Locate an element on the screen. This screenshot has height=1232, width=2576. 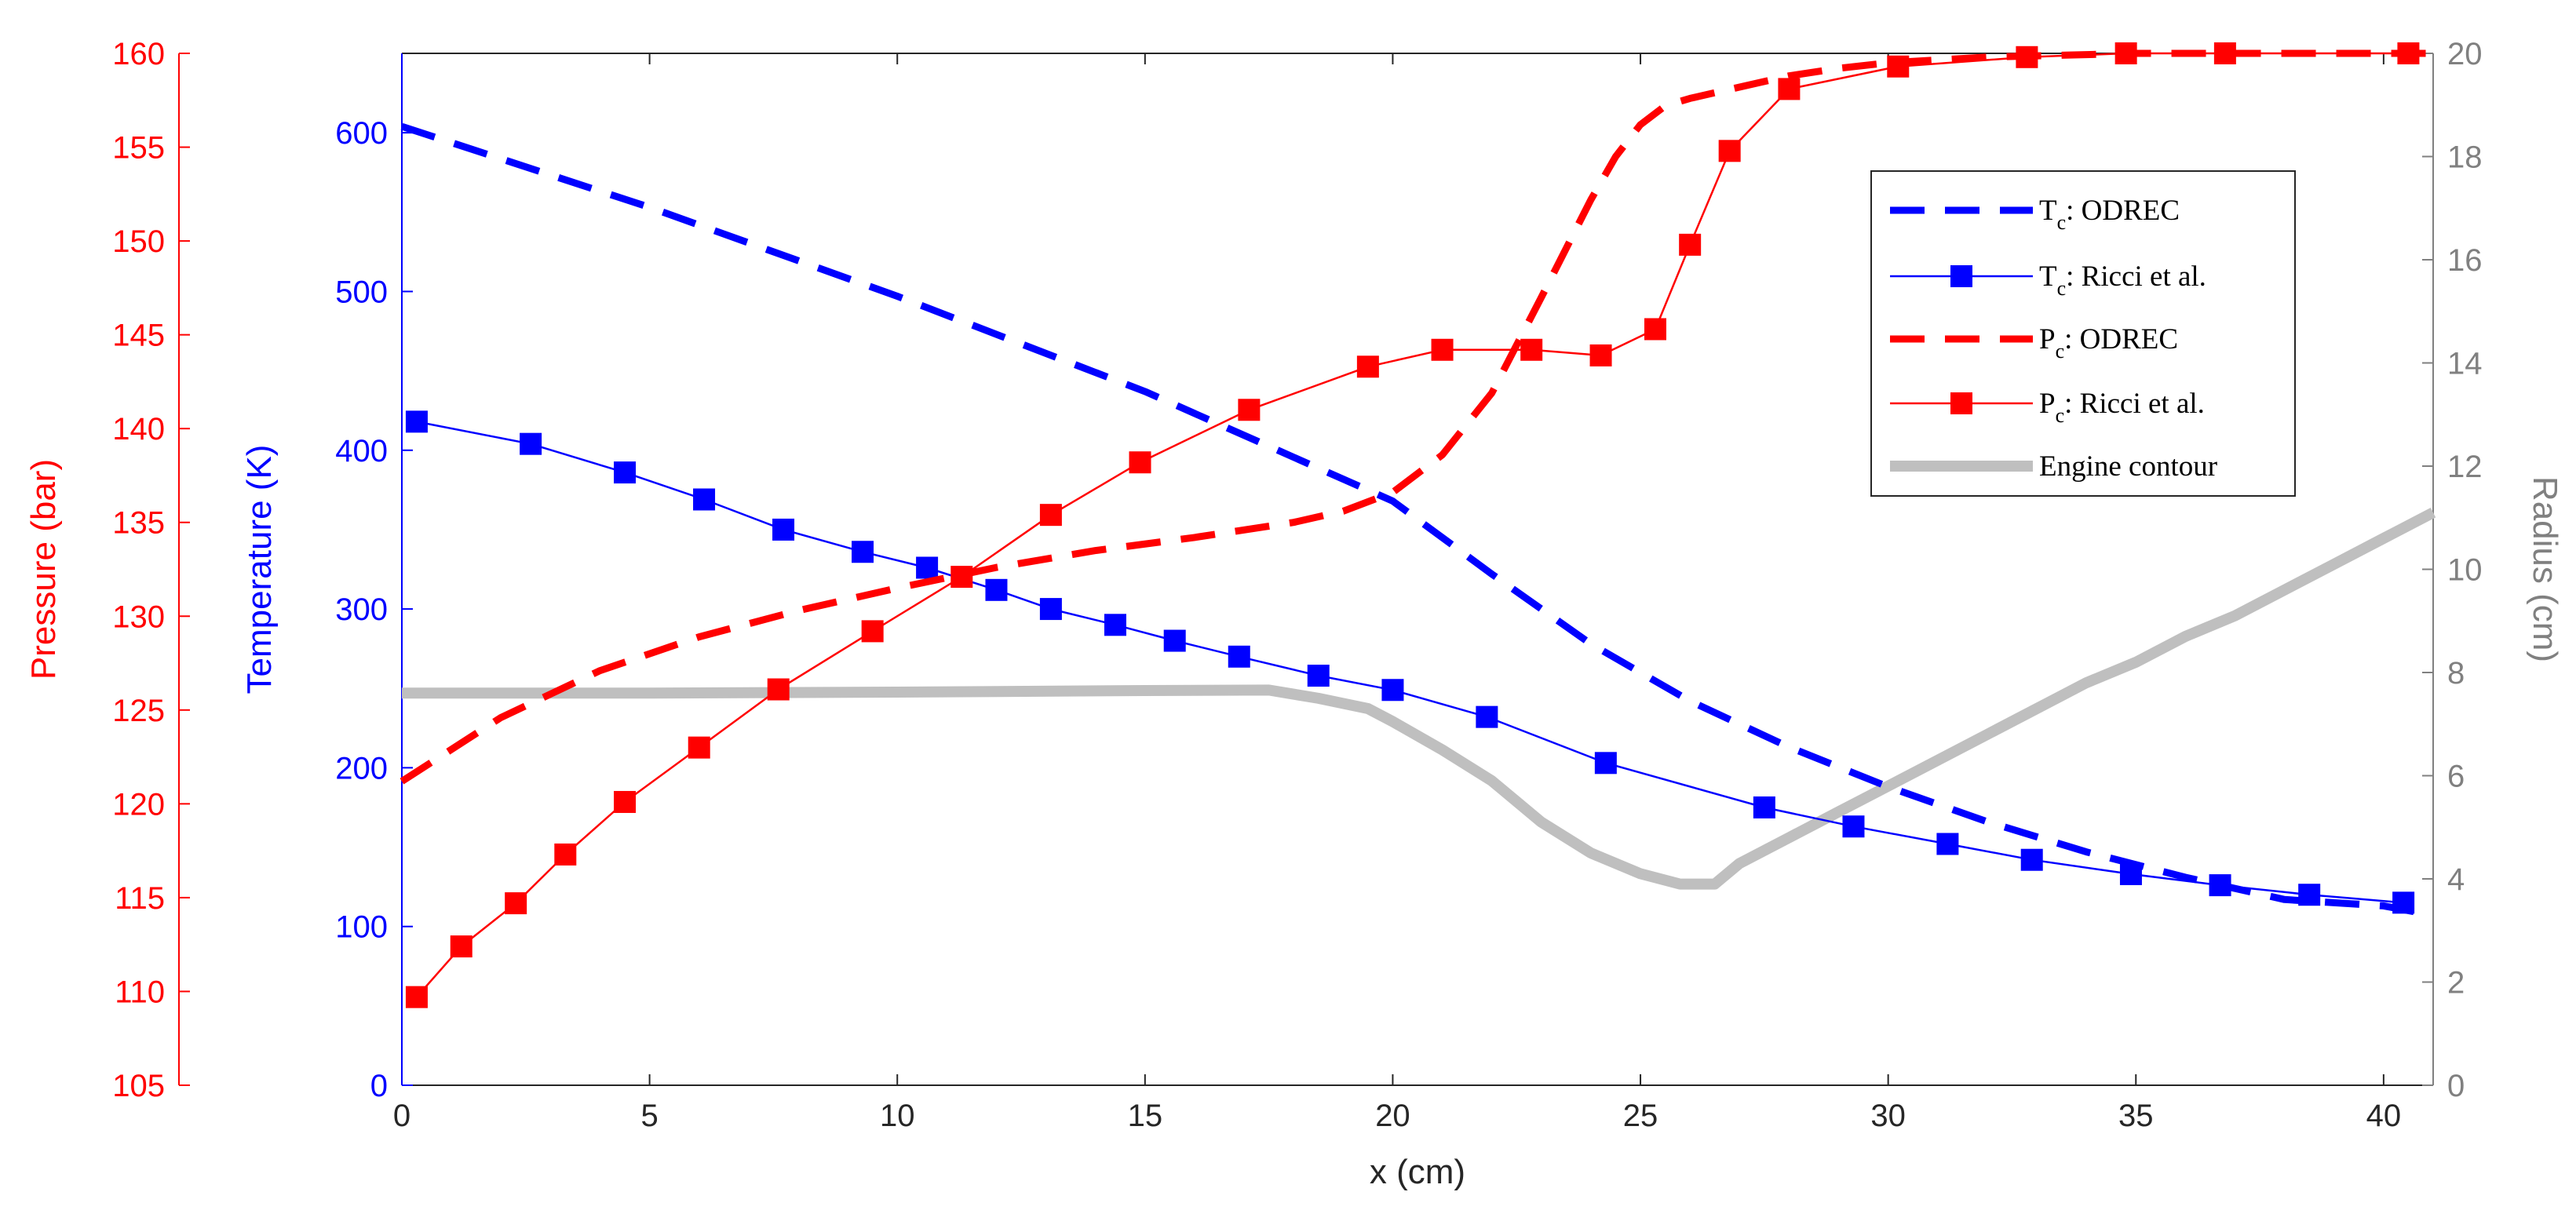
temperature-tick-label: 500 is located at coordinates (361, 292).